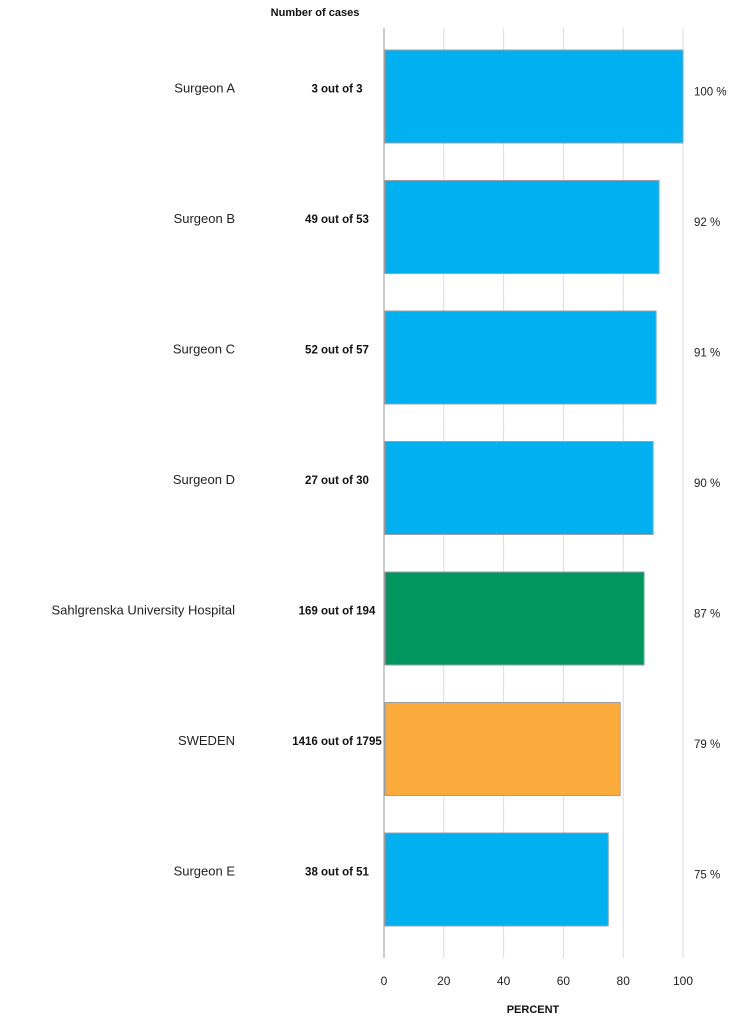 This screenshot has width=734, height=1018. I want to click on value-label: 92 %, so click(707, 223).